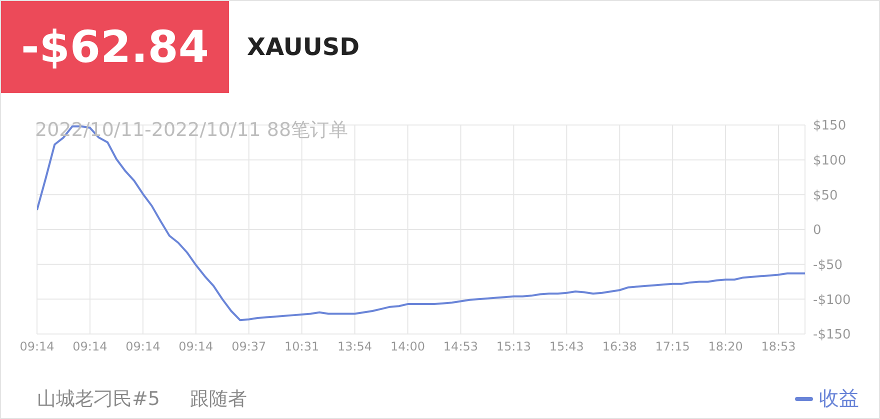 The height and width of the screenshot is (419, 880). Describe the element at coordinates (302, 347) in the screenshot. I see `x-tick-label: 10:31` at that location.